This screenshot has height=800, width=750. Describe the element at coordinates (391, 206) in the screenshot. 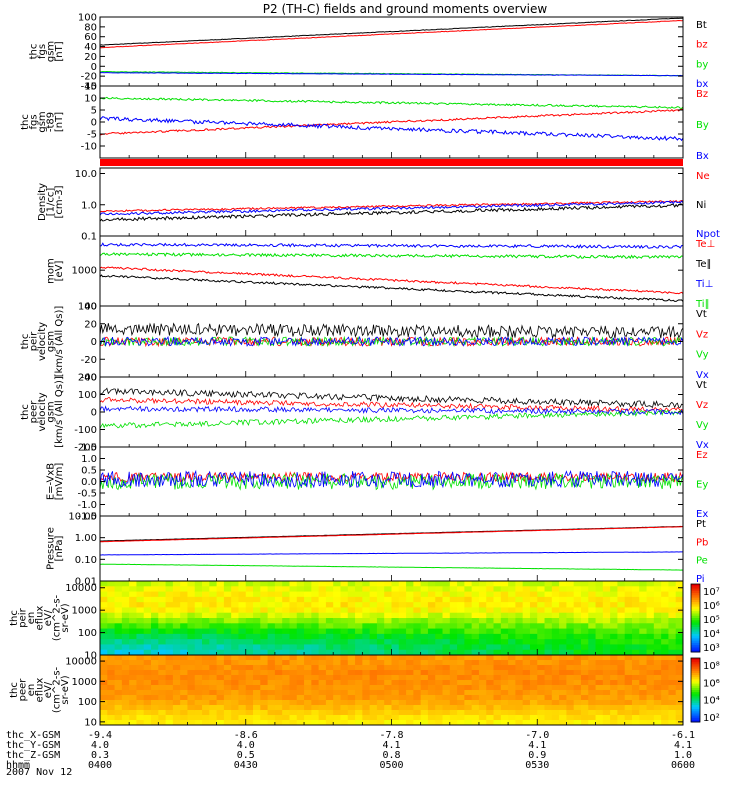

I see `series-p3-red` at that location.